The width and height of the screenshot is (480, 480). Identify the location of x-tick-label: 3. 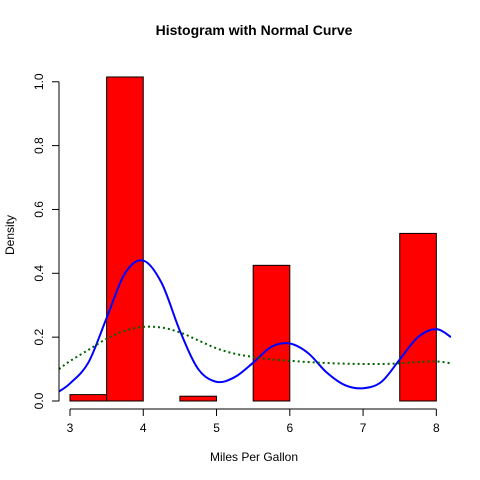
(70, 428).